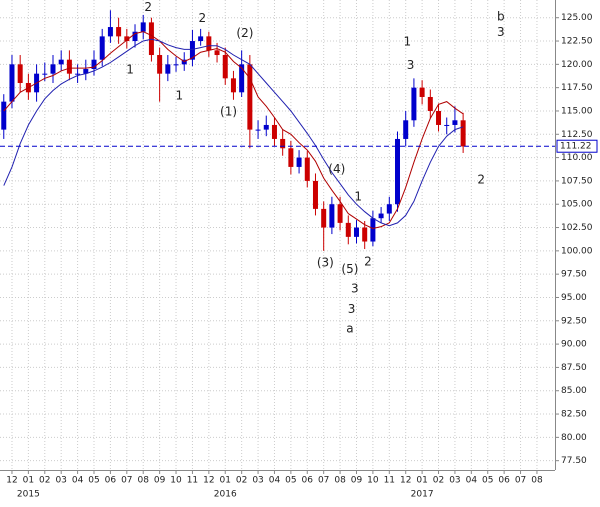 This screenshot has height=507, width=600. What do you see at coordinates (349, 269) in the screenshot?
I see `wave-label: (5)` at bounding box center [349, 269].